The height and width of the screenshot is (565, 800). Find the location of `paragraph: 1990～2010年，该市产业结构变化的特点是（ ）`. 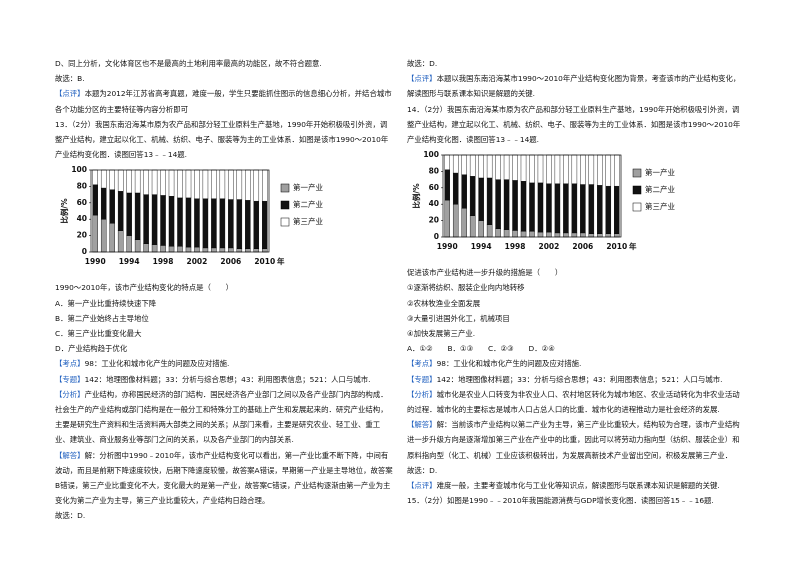

paragraph: 1990～2010年，该市产业结构变化的特点是（ ） is located at coordinates (144, 288).